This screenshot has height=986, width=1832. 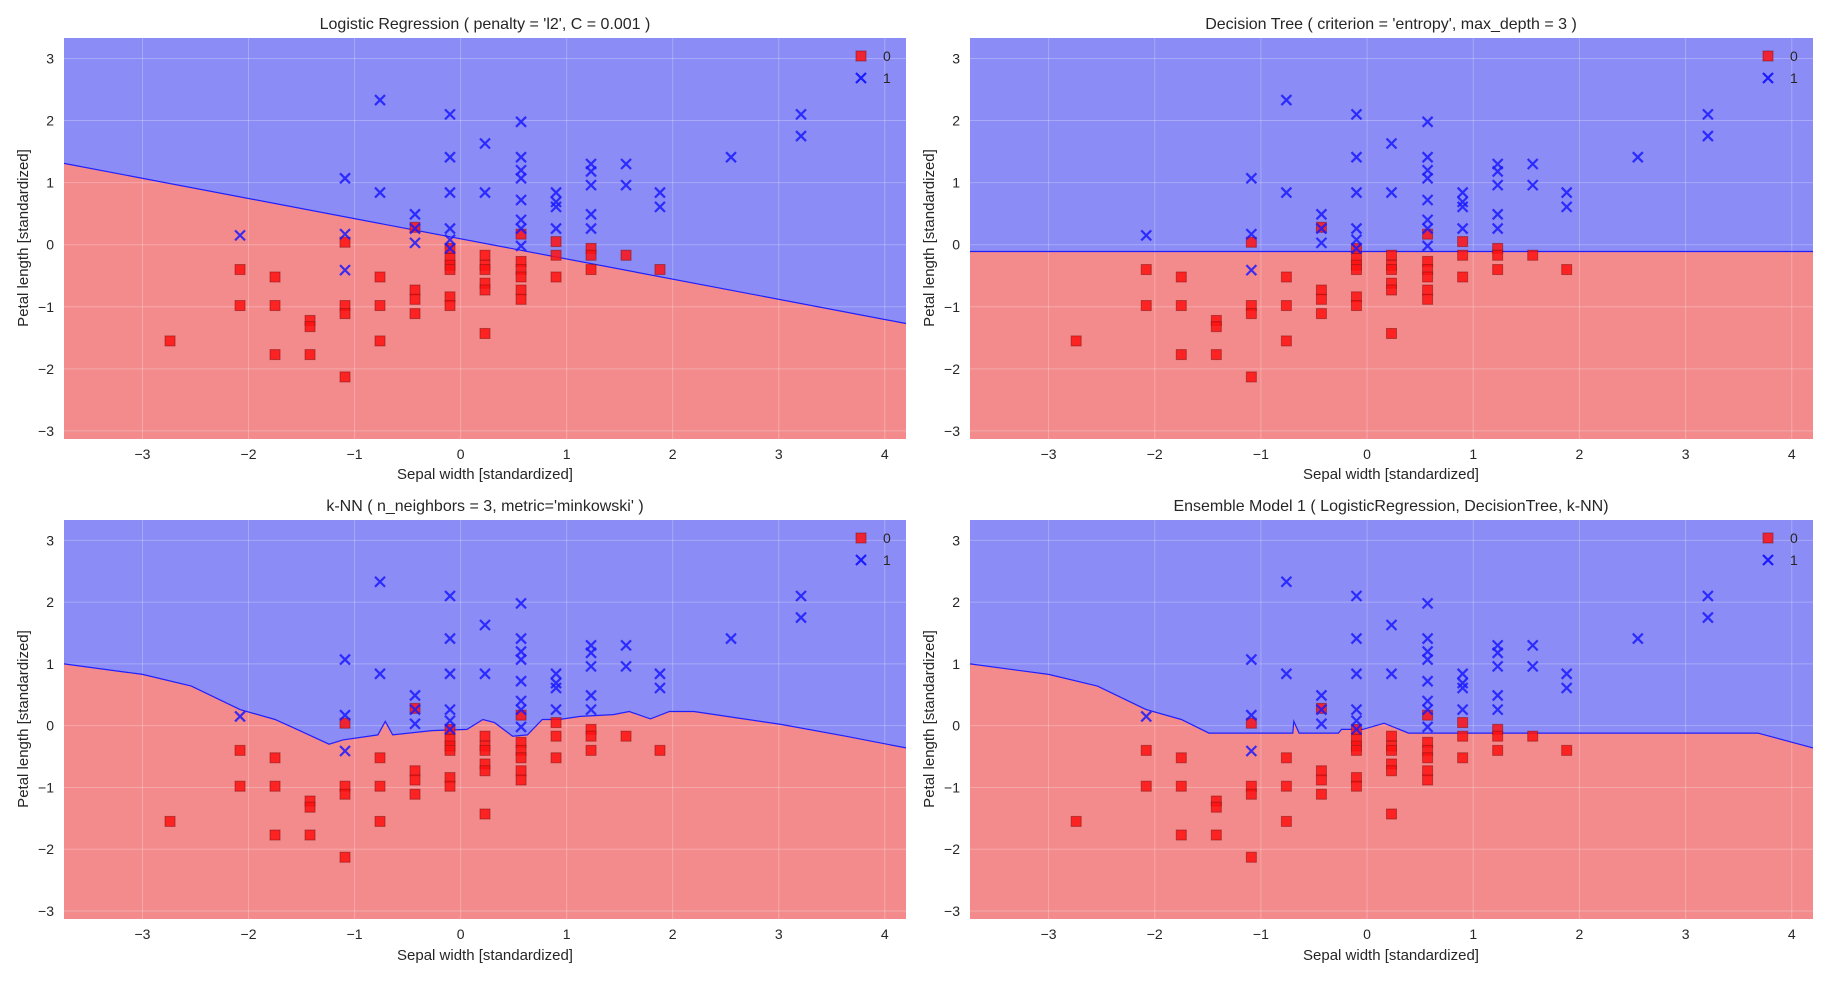 What do you see at coordinates (1049, 454) in the screenshot?
I see `x-tick-label: −3` at bounding box center [1049, 454].